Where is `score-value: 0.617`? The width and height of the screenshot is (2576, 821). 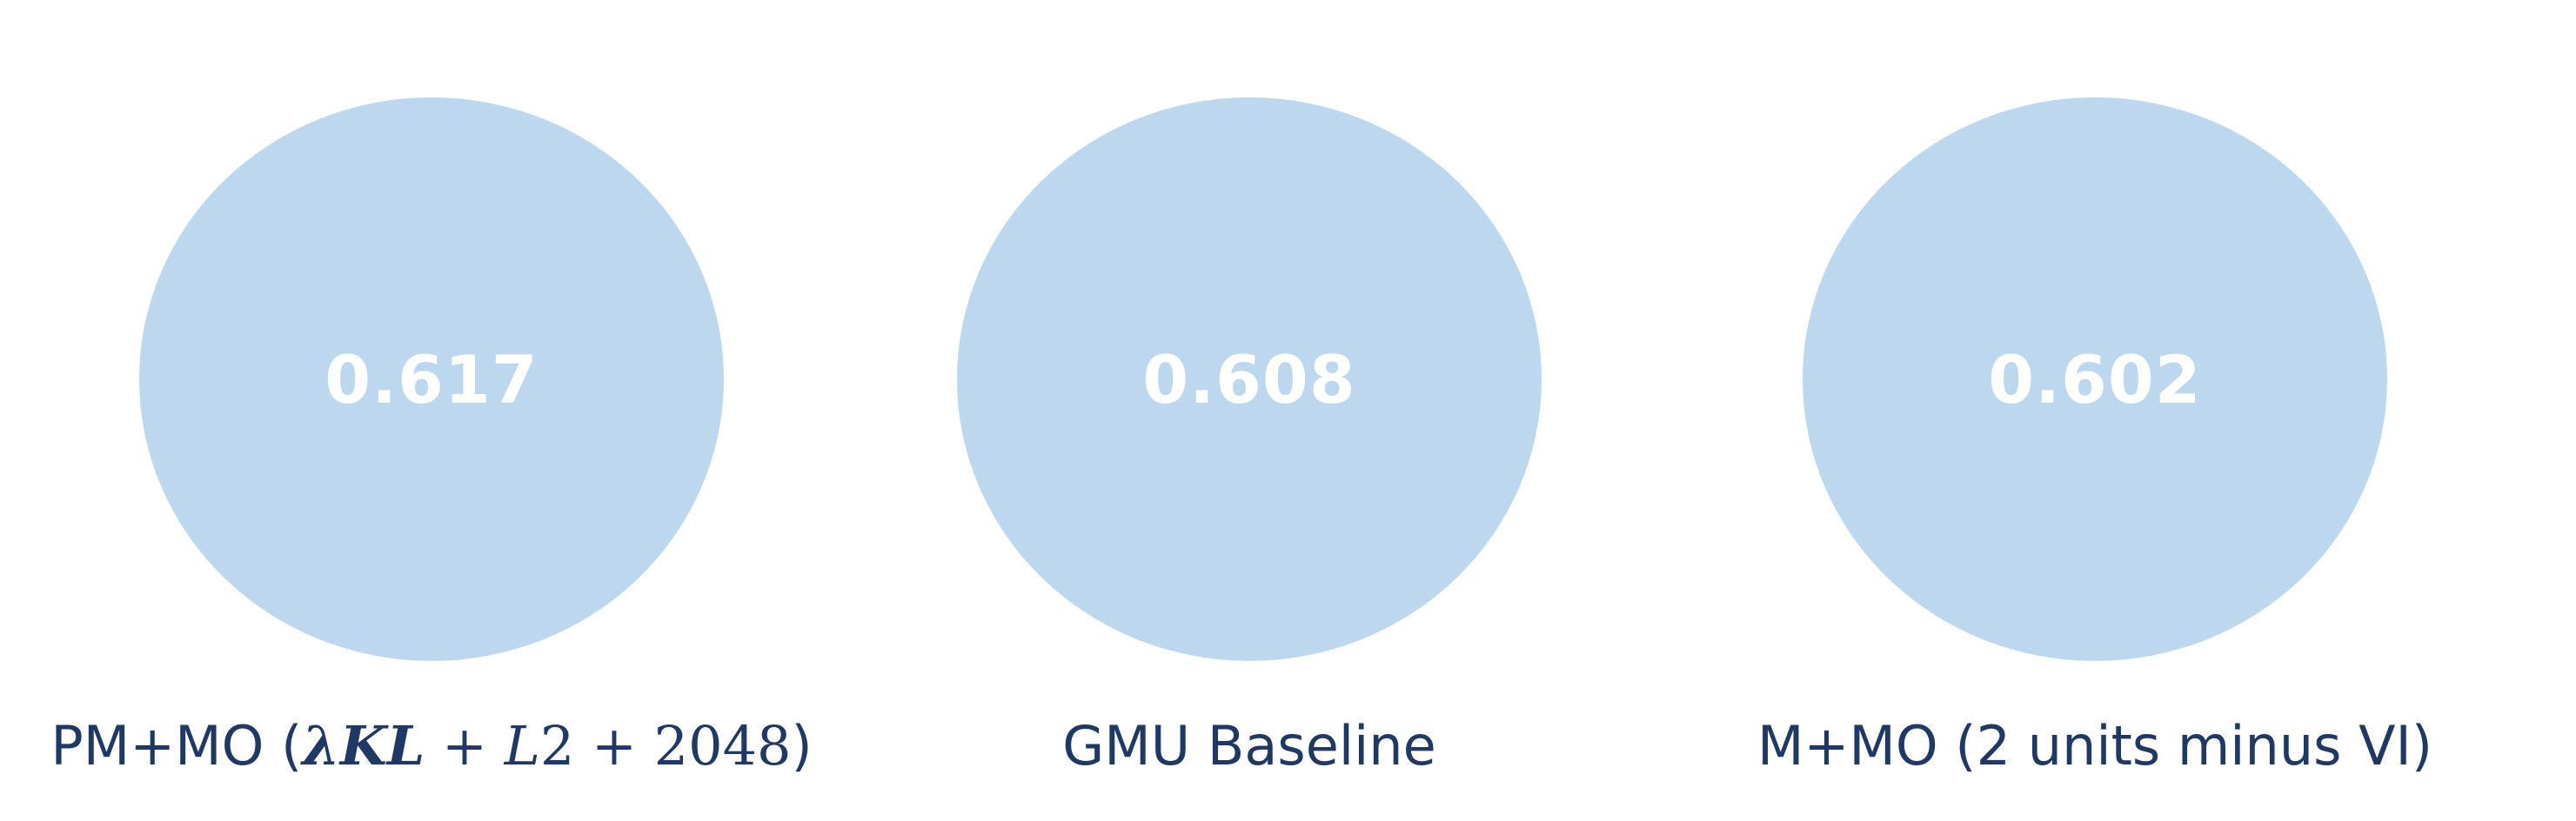 score-value: 0.617 is located at coordinates (432, 379).